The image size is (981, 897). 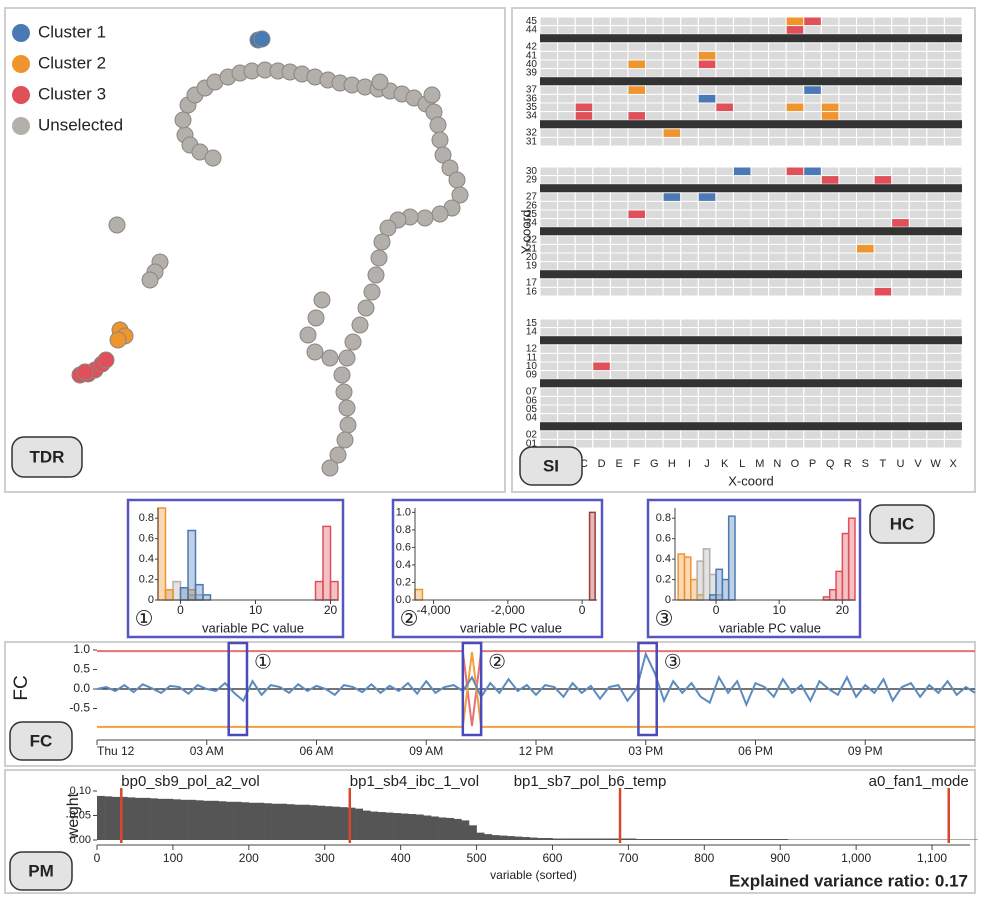 What do you see at coordinates (533, 875) in the screenshot?
I see `x-axis-title: variable (sorted)` at bounding box center [533, 875].